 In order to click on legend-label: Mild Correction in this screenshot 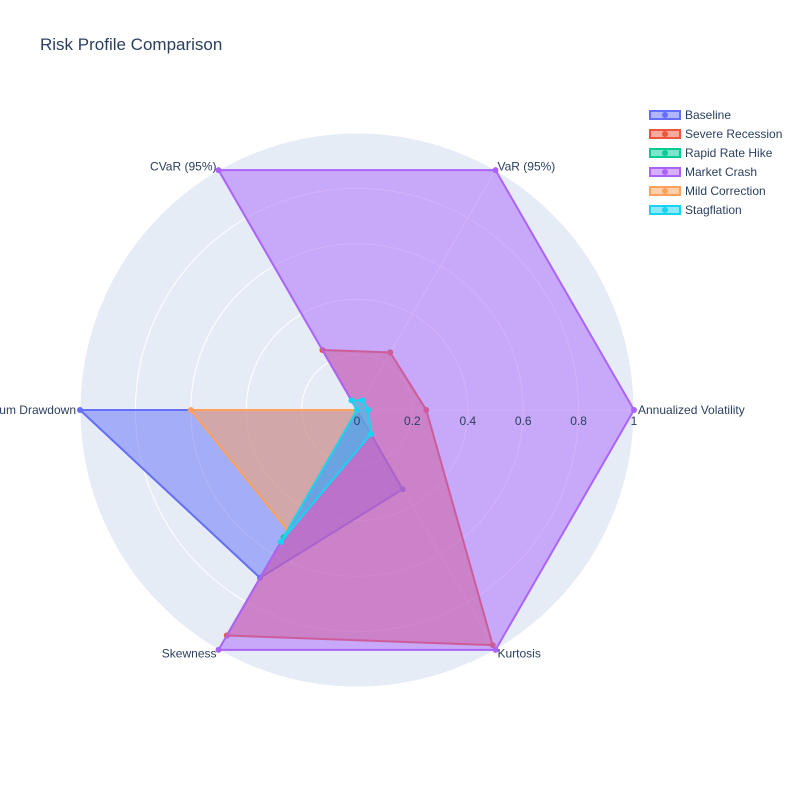, I will do `click(725, 191)`.